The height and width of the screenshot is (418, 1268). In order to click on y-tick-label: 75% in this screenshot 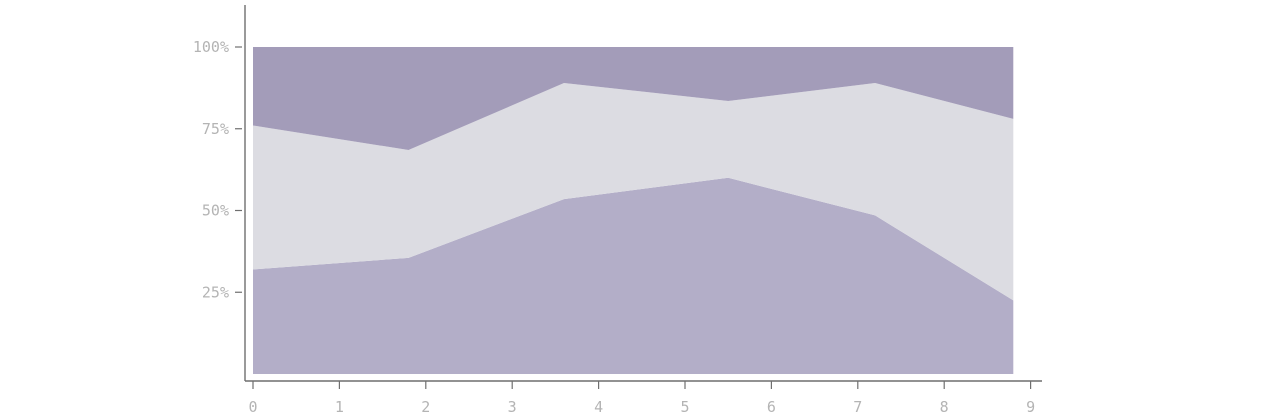, I will do `click(215, 129)`.